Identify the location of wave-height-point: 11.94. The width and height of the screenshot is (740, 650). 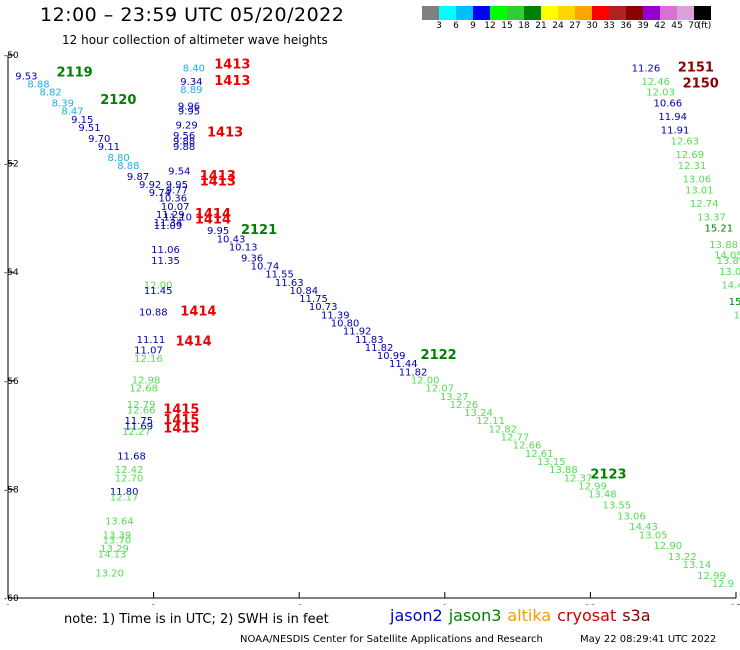
(672, 117).